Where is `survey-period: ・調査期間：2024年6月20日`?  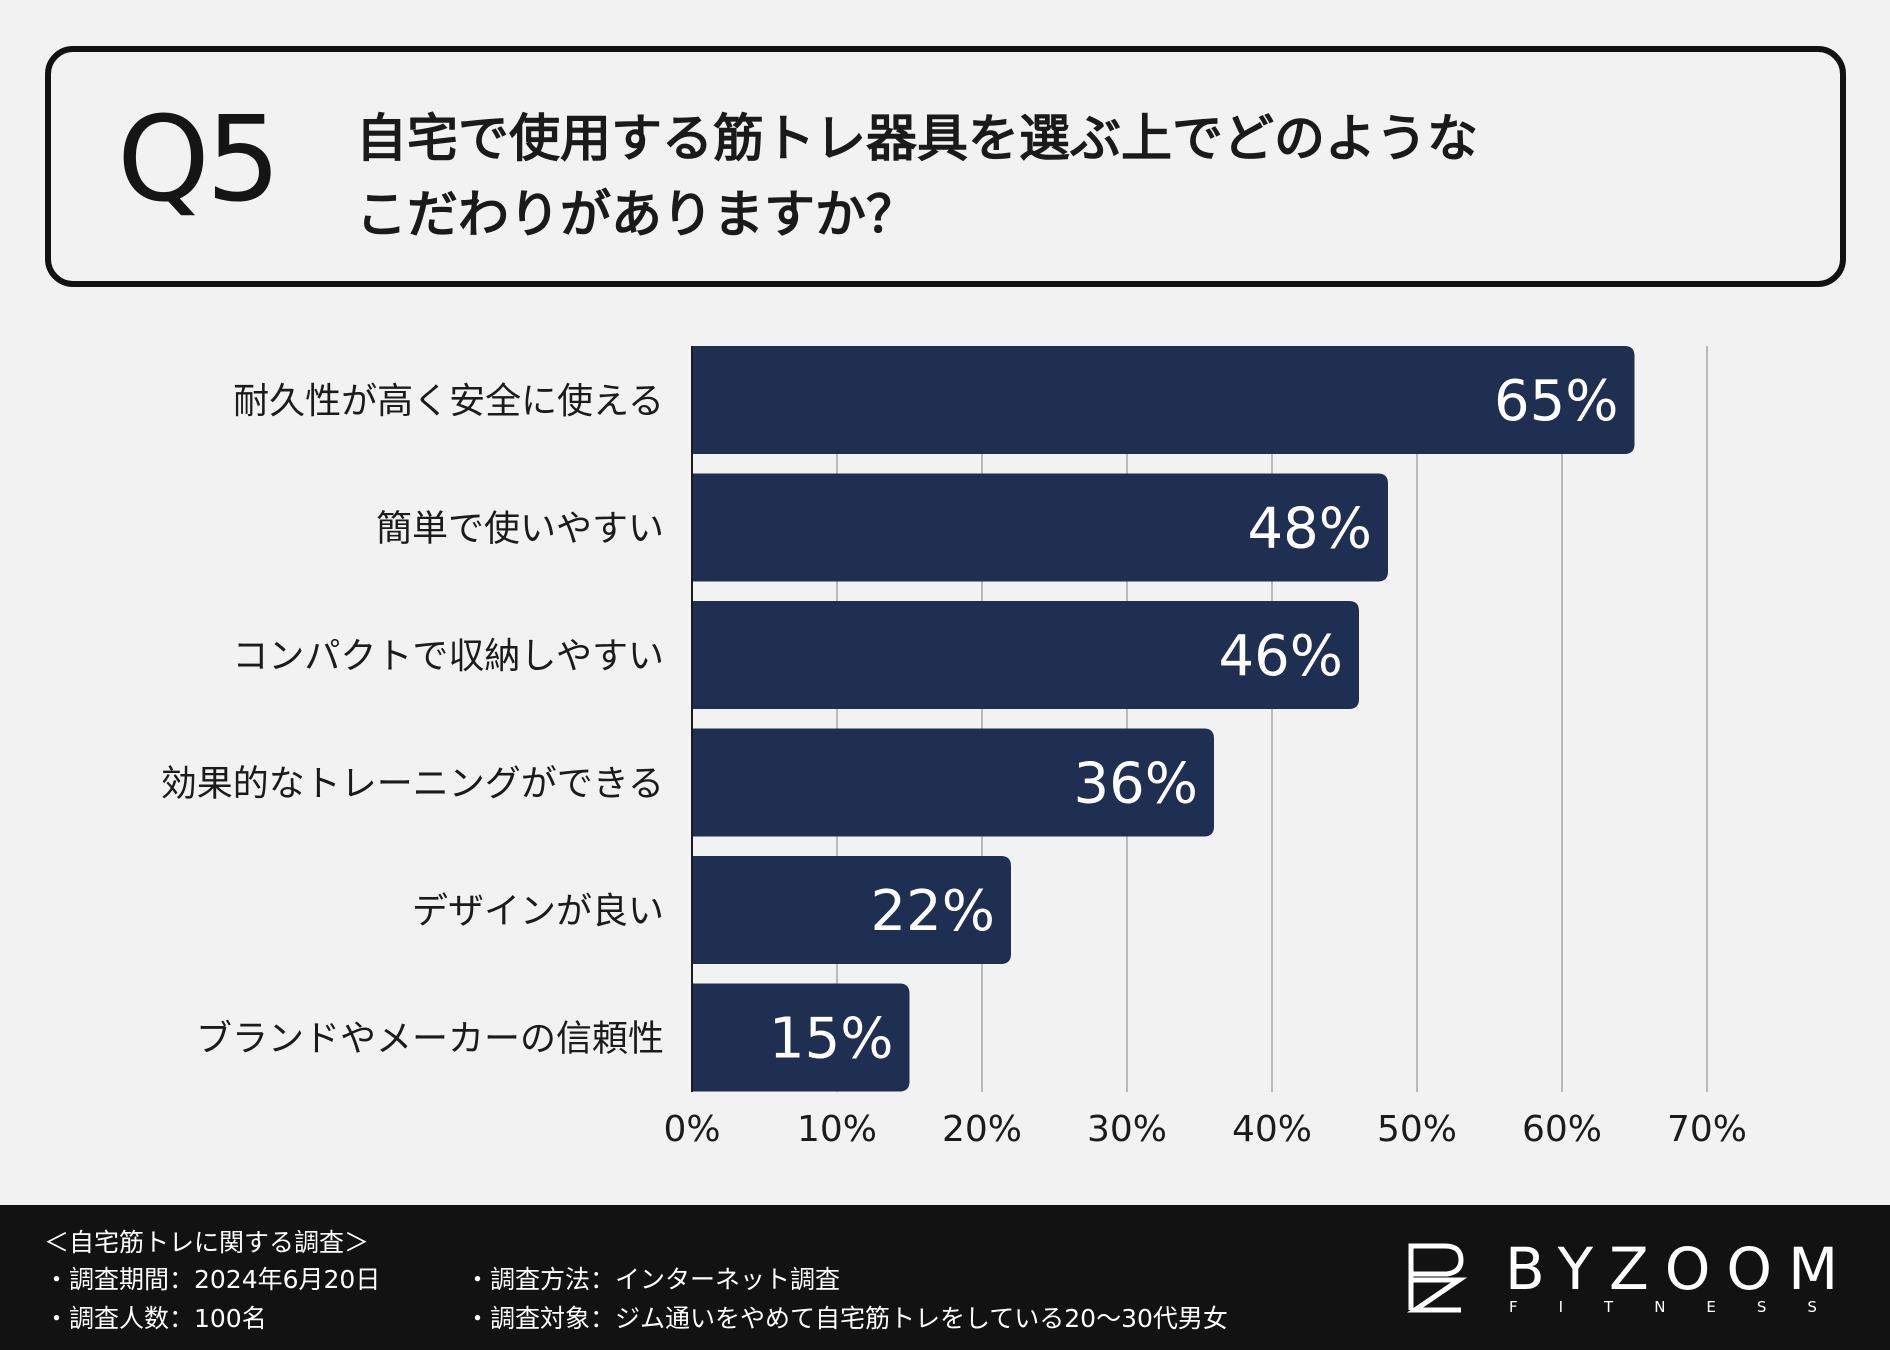
survey-period: ・調査期間：2024年6月20日 is located at coordinates (212, 1279).